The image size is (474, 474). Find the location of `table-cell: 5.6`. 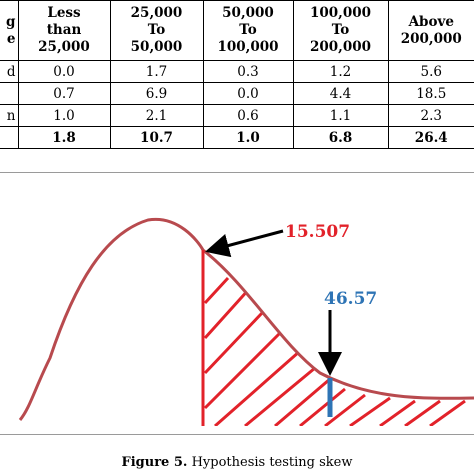

table-cell: 5.6 is located at coordinates (430, 71).